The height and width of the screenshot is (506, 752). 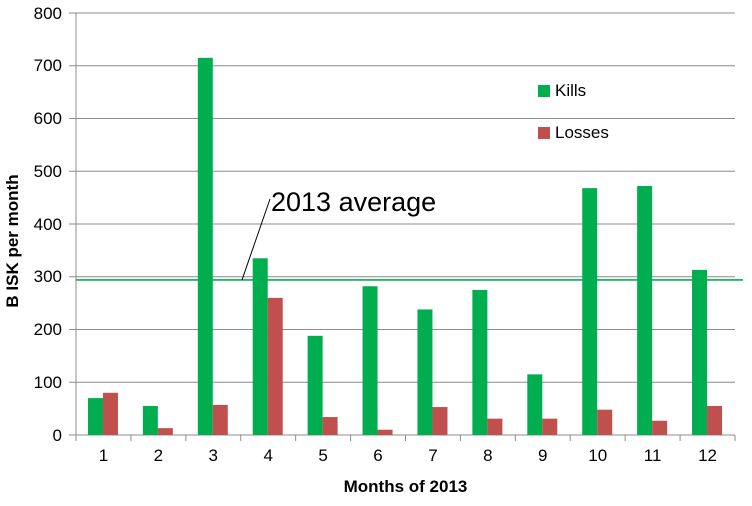 What do you see at coordinates (103, 455) in the screenshot?
I see `x-tick-label: 1` at bounding box center [103, 455].